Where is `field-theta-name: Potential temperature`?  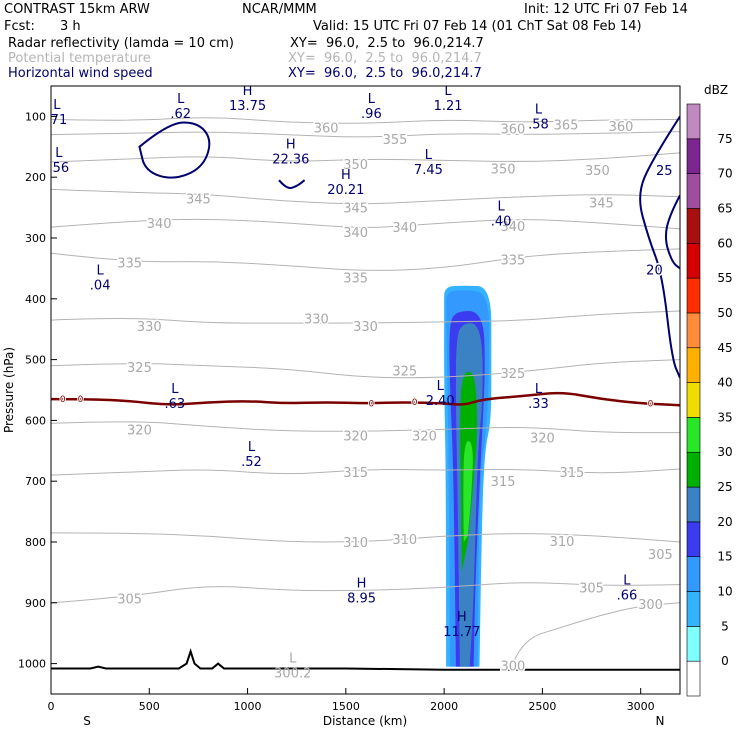 field-theta-name: Potential temperature is located at coordinates (79, 58).